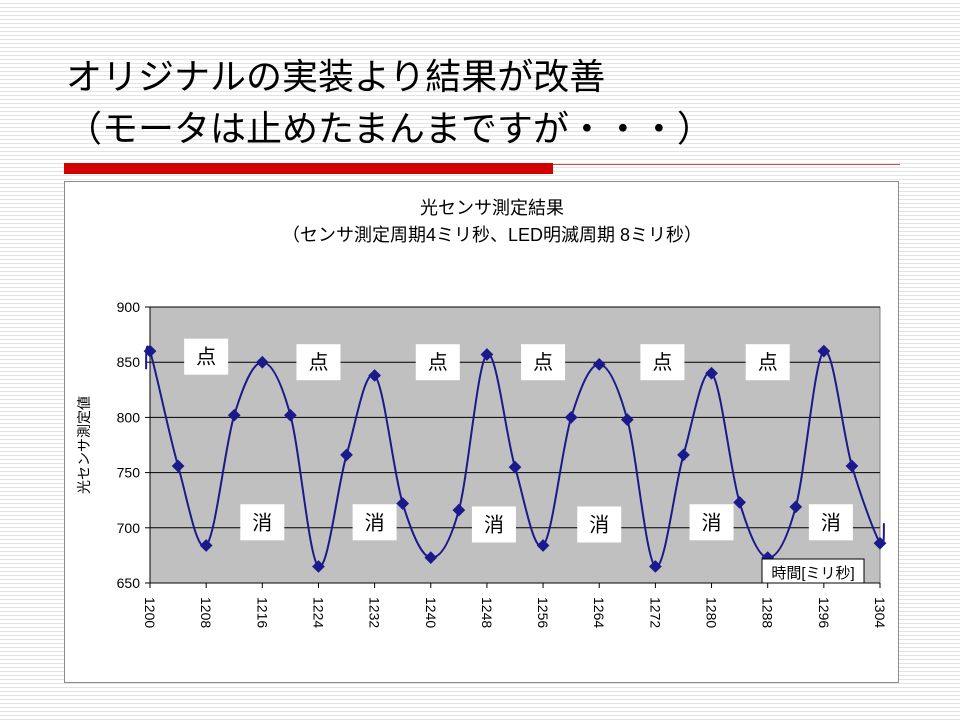 The height and width of the screenshot is (720, 960). Describe the element at coordinates (543, 612) in the screenshot. I see `x-tick-label: 1256` at that location.